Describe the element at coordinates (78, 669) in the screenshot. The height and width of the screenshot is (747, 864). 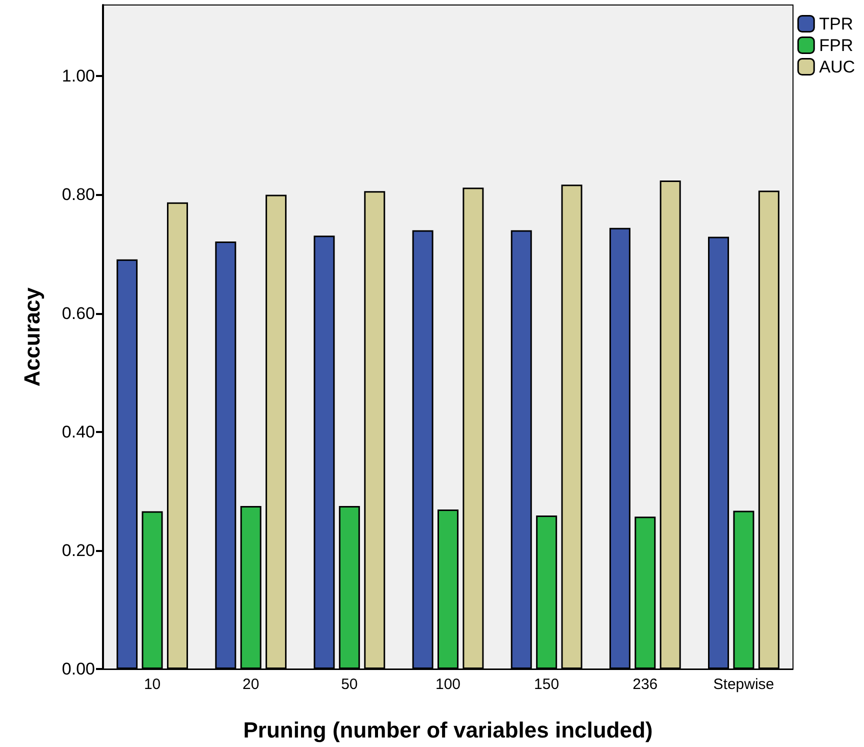
I see `y-tick-label: 0.00` at that location.